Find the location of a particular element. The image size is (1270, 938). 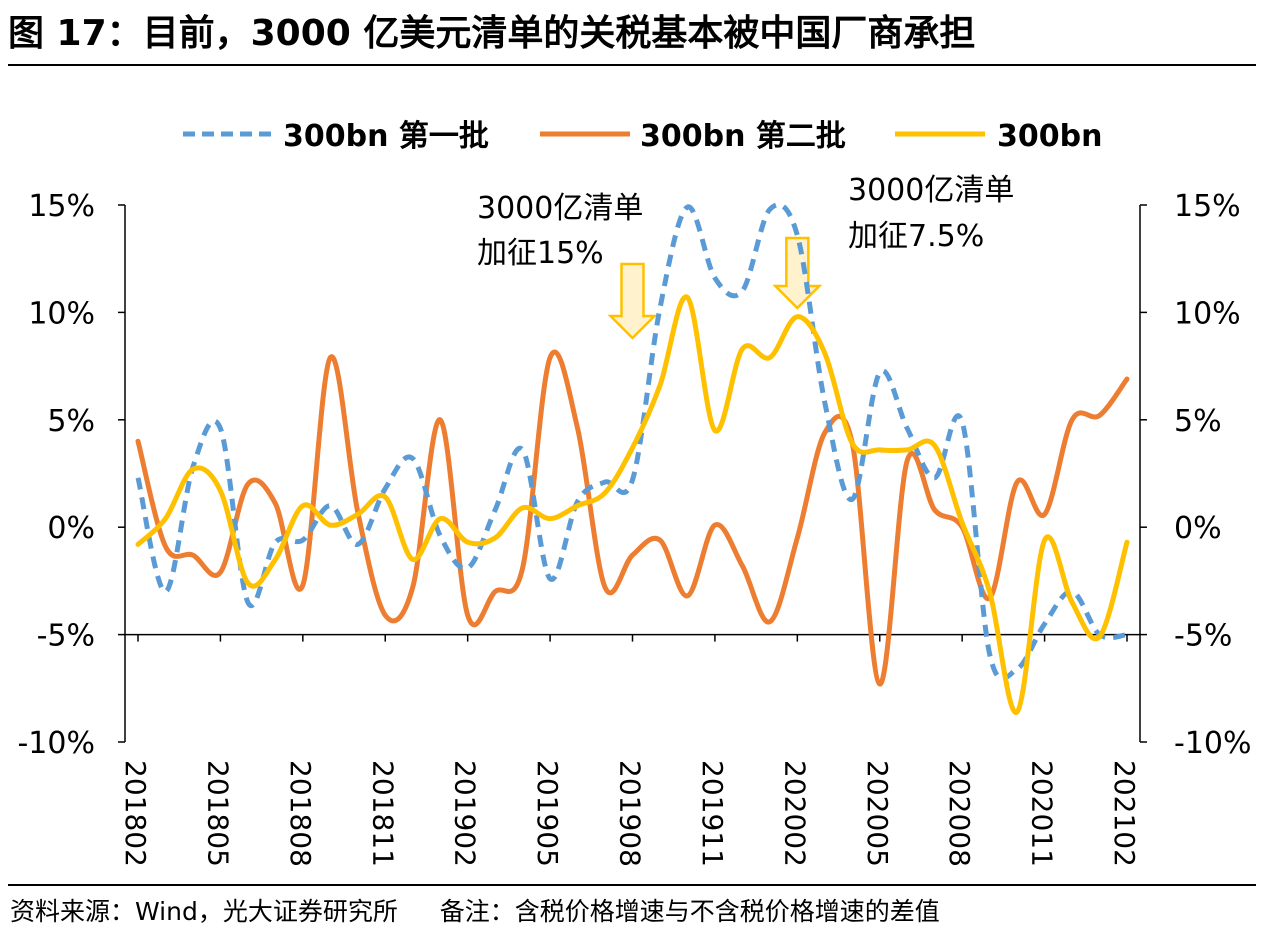

y-tick-label-right: -10% is located at coordinates (1213, 743).